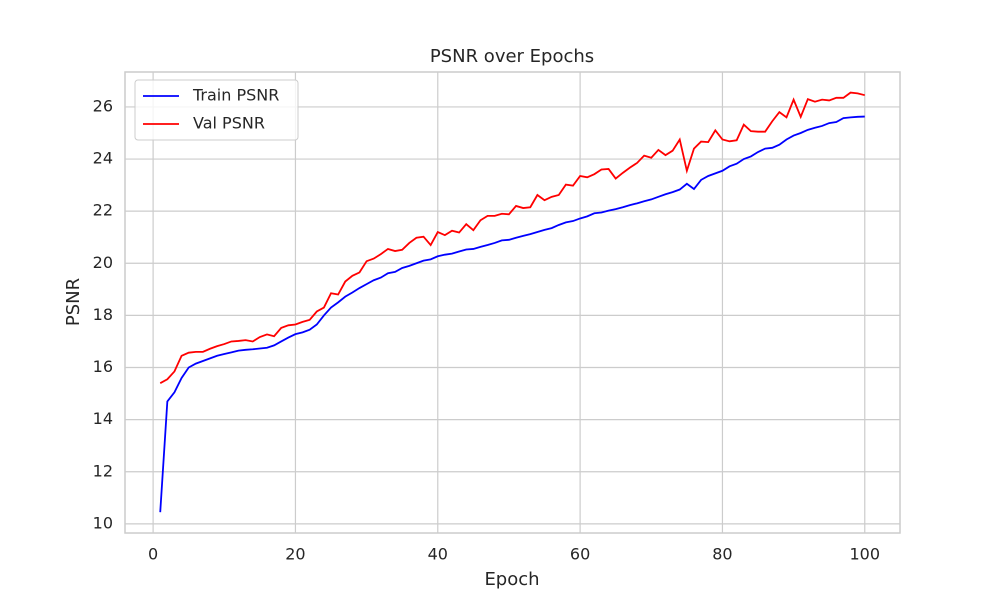  Describe the element at coordinates (235, 95) in the screenshot. I see `legend-label: Train PSNR` at that location.